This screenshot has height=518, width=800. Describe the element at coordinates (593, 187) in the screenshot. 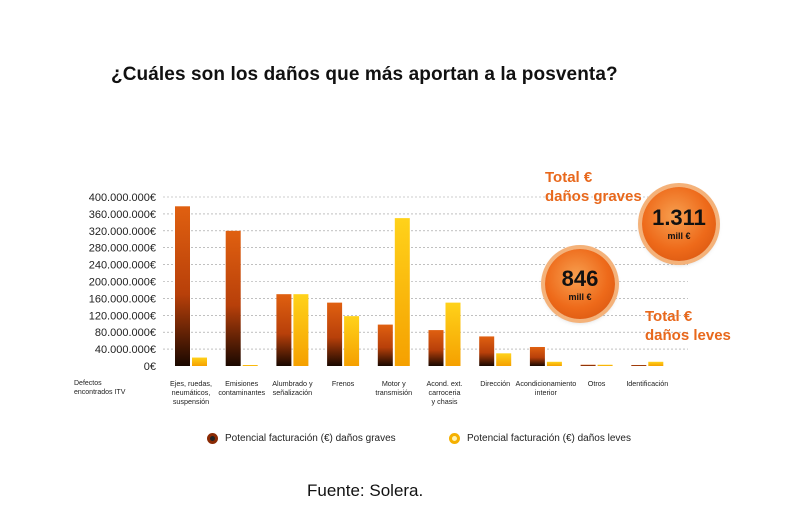

I see `total-graves-label: Total € daños graves` at that location.